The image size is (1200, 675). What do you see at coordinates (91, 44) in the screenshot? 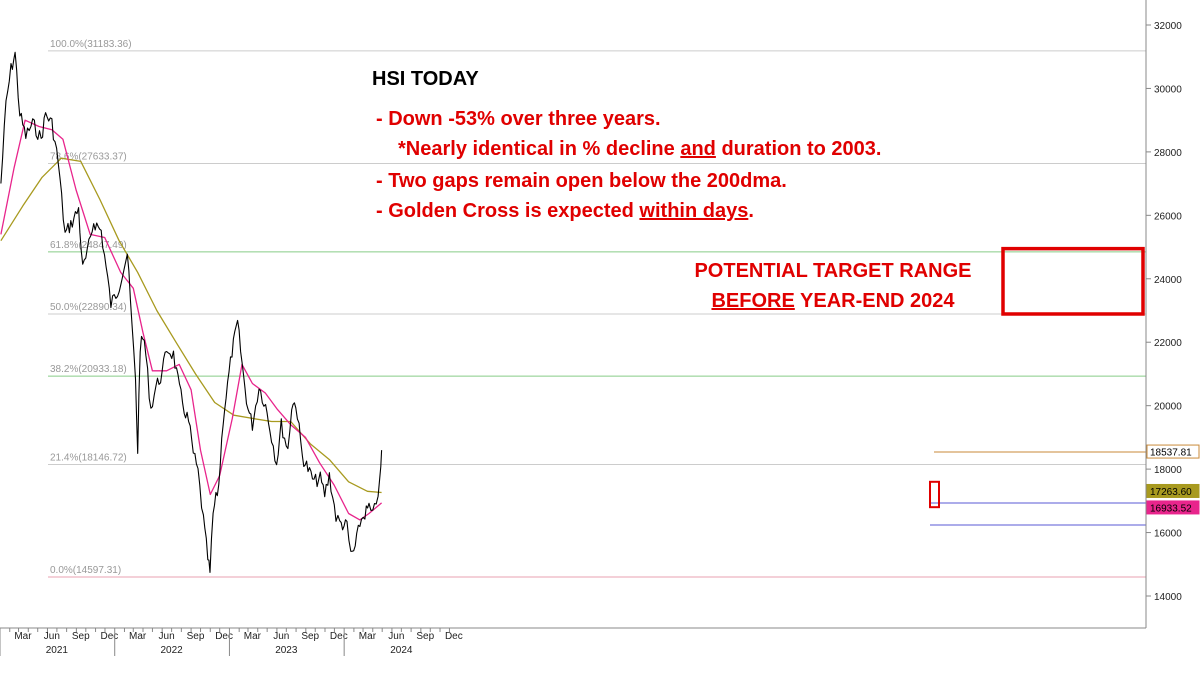
I see `fib-label: 100.0%(31183.36)` at bounding box center [91, 44].